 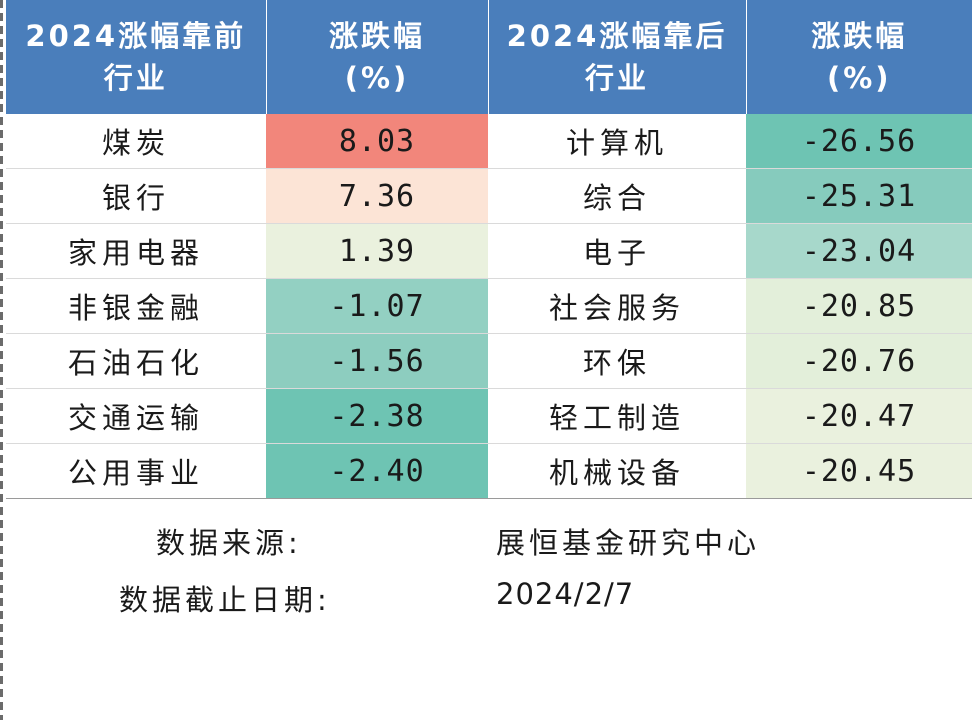 I want to click on table-row: 公用事业 -2.40 机械设备 -20.45, so click(x=489, y=471).